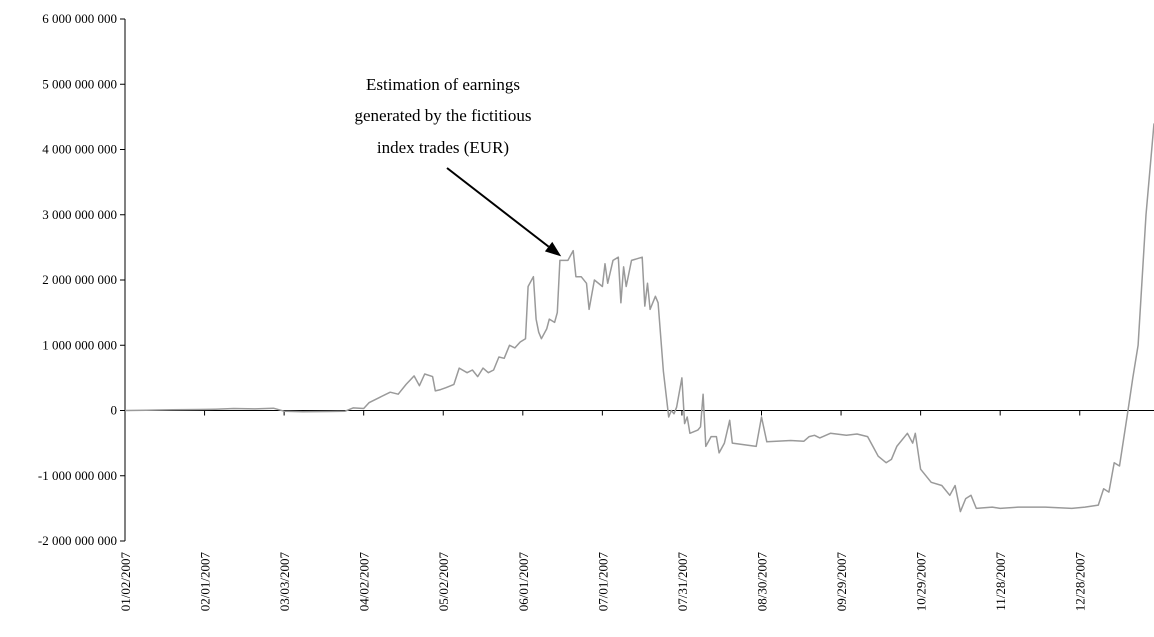 This screenshot has height=637, width=1154. Describe the element at coordinates (761, 582) in the screenshot. I see `x-tick-label: 08/30/2007` at that location.